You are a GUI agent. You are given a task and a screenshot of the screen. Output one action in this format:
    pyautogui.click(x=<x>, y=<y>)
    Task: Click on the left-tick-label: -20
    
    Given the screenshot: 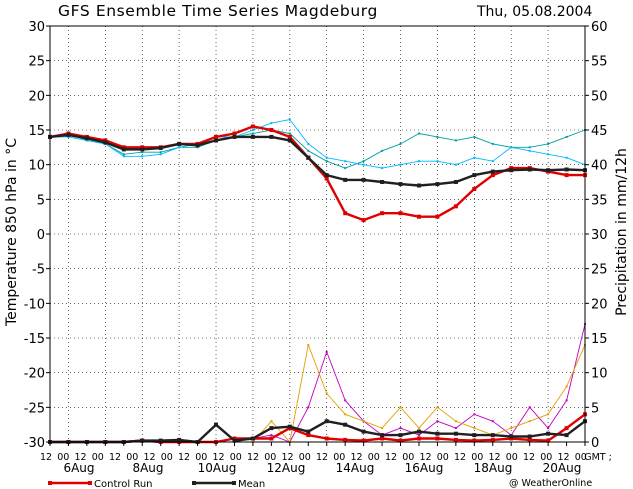 What is the action you would take?
    pyautogui.click(x=34, y=374)
    